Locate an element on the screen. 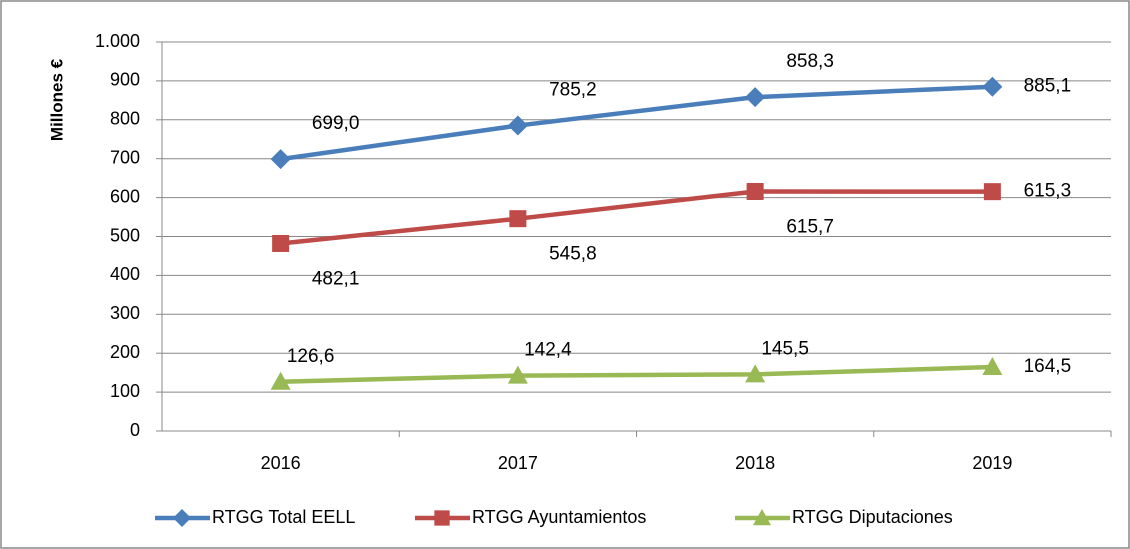 The width and height of the screenshot is (1130, 549). data-label: 615,3 is located at coordinates (1048, 191).